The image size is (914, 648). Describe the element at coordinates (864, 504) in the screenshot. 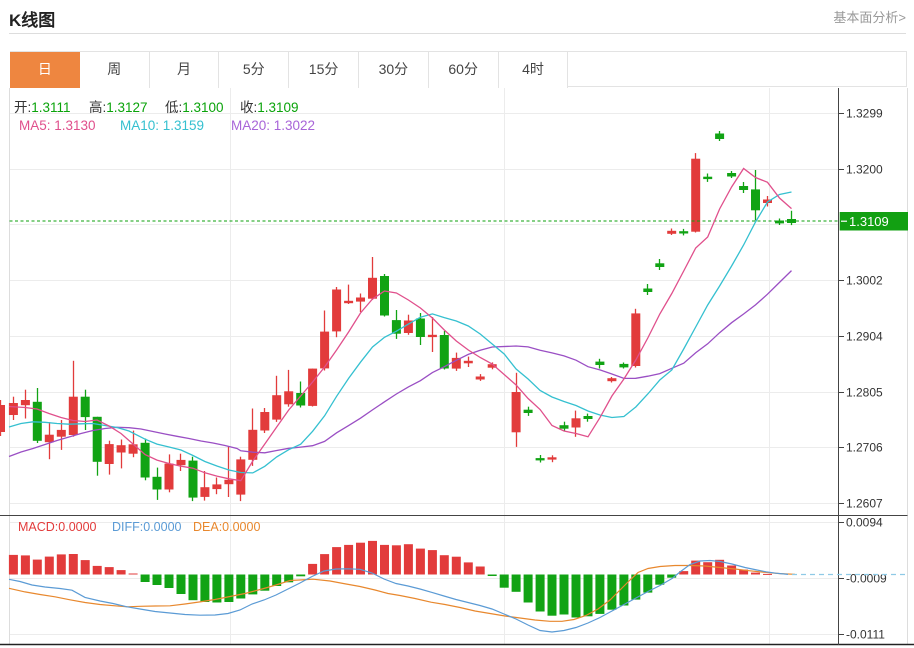

I see `svg-text: 1.2607` at that location.